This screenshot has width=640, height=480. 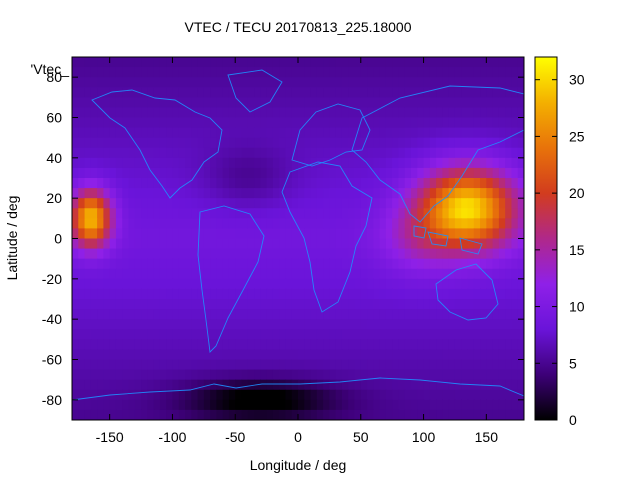 What do you see at coordinates (52, 279) in the screenshot?
I see `y-tick-label: -20` at bounding box center [52, 279].